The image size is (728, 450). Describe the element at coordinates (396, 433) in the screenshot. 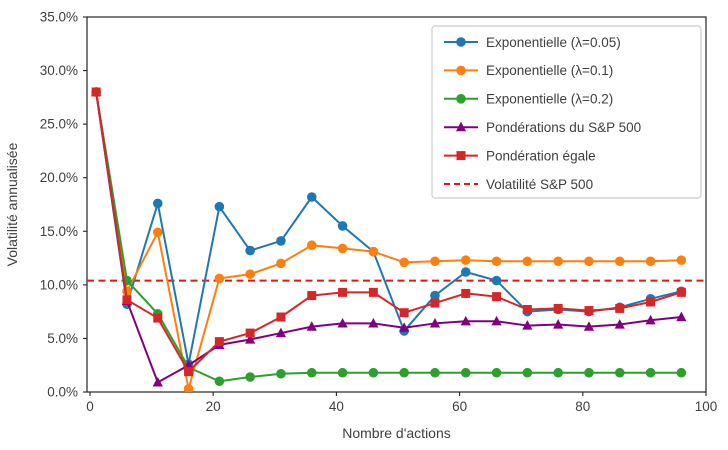

I see `x-axis-title: Nombre d'actions` at that location.